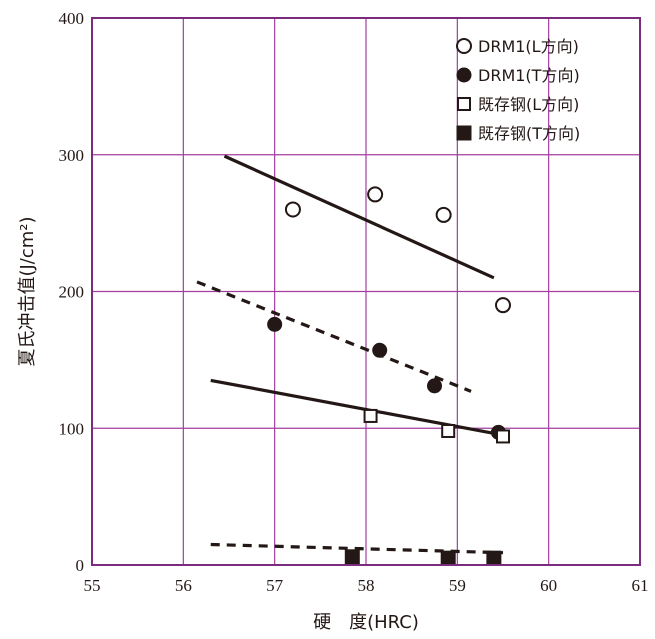 This screenshot has width=655, height=639. Describe the element at coordinates (72, 155) in the screenshot. I see `y-tick-label: 300` at that location.